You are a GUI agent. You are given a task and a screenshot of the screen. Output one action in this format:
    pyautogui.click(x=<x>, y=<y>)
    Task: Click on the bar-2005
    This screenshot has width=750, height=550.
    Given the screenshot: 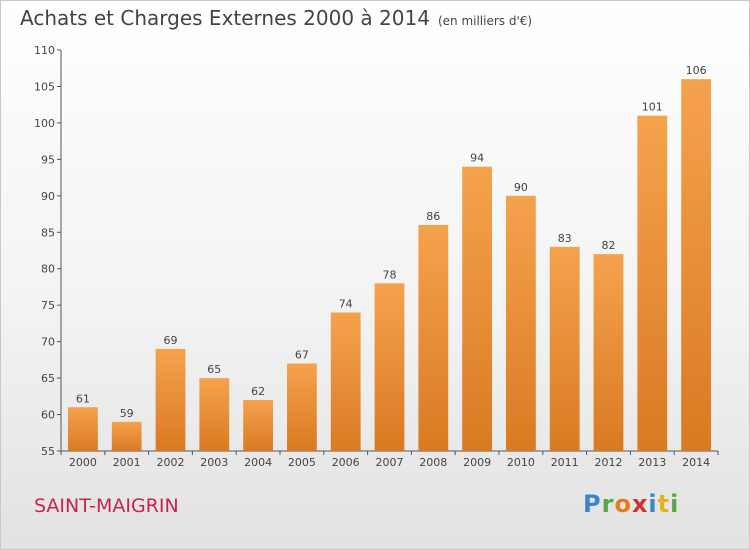 What is the action you would take?
    pyautogui.click(x=302, y=407)
    